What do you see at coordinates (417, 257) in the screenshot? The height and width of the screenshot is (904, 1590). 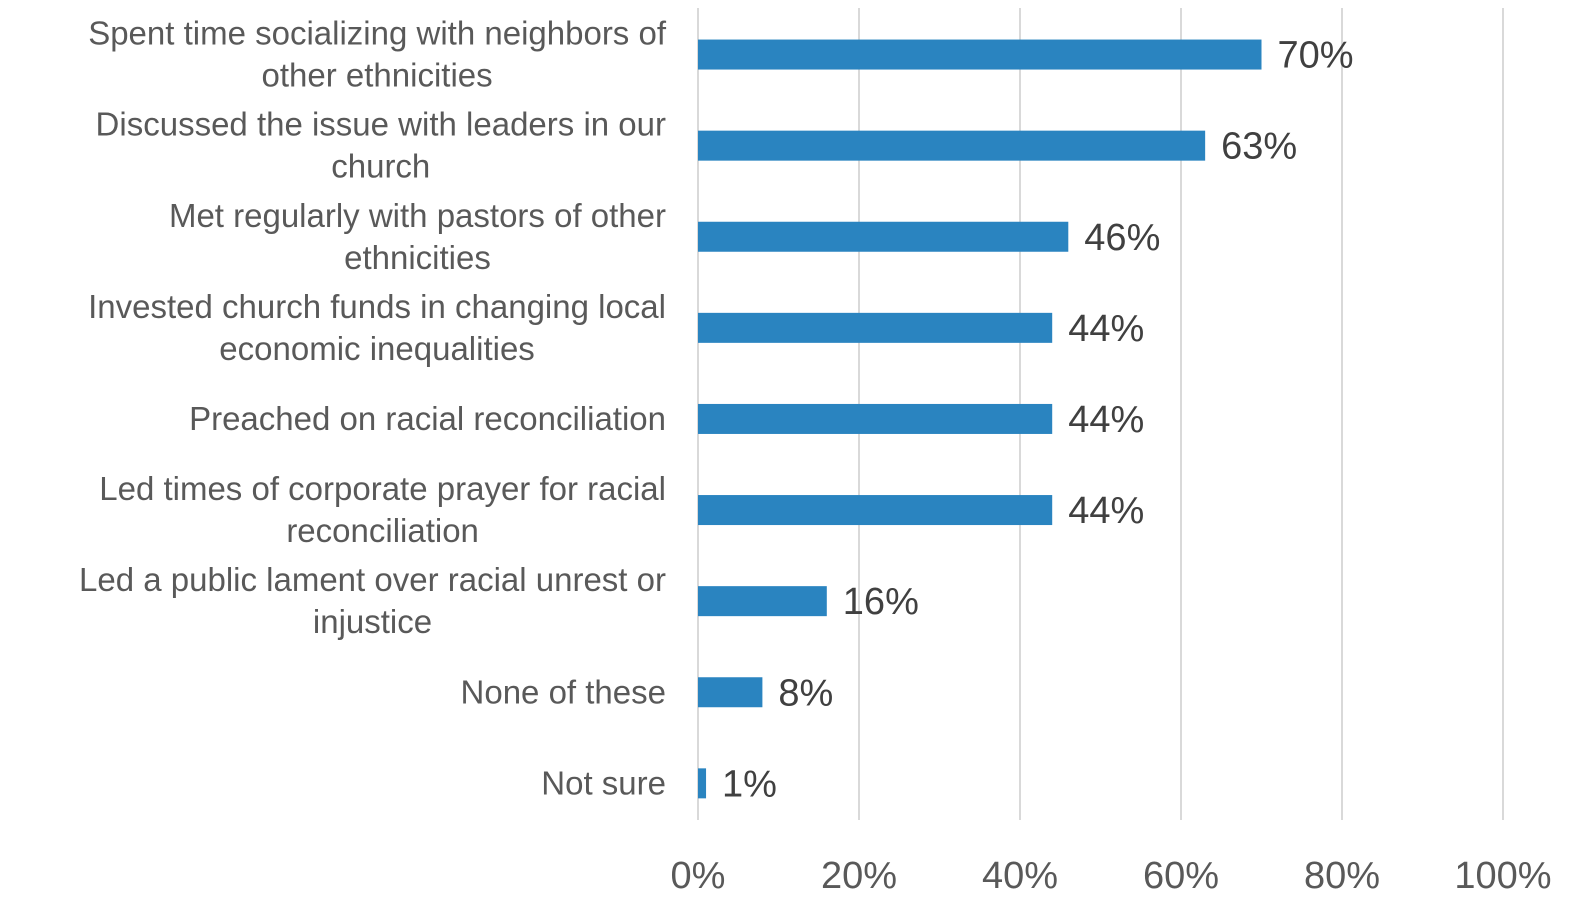 I see `category-label-line: ethnicities` at bounding box center [417, 257].